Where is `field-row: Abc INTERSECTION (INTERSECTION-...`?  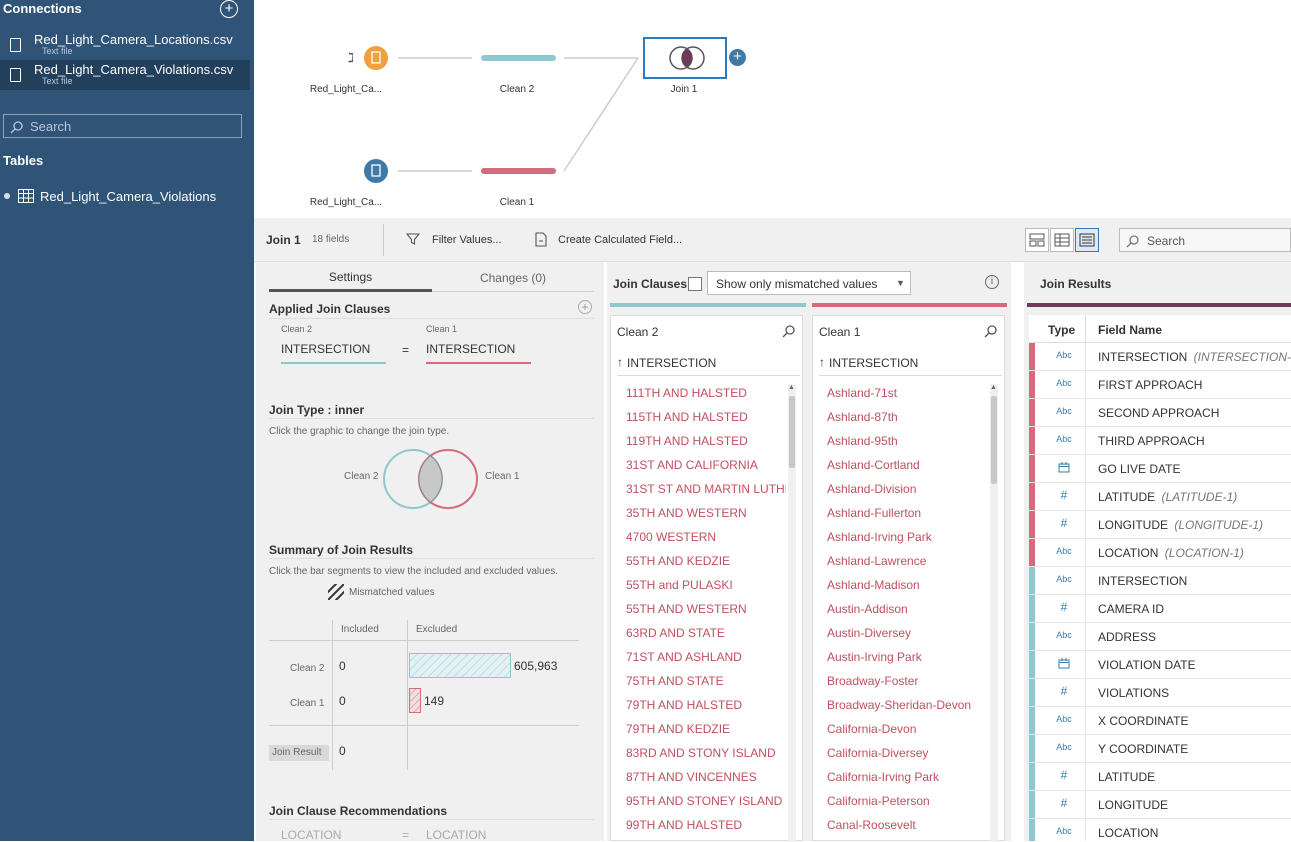
field-row: Abc INTERSECTION (INTERSECTION-... is located at coordinates (1160, 357).